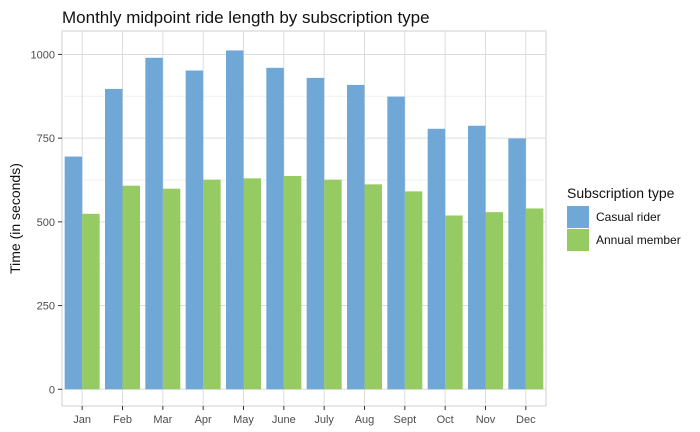 The image size is (700, 432). I want to click on bar-casual-nov, so click(477, 257).